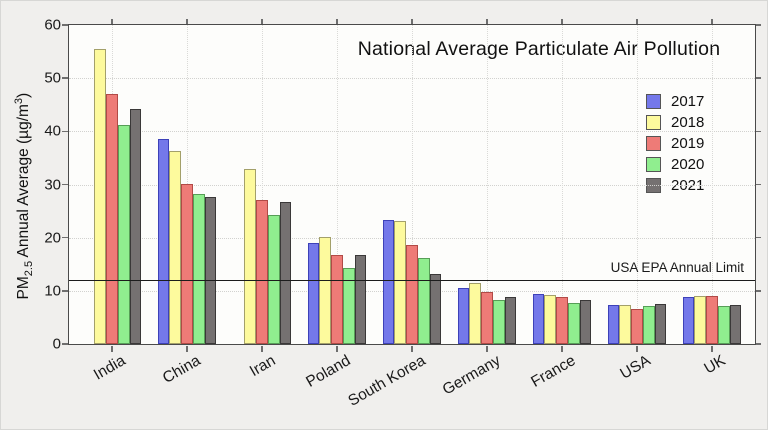 The width and height of the screenshot is (768, 430). What do you see at coordinates (250, 256) in the screenshot?
I see `bar-iran-2018` at bounding box center [250, 256].